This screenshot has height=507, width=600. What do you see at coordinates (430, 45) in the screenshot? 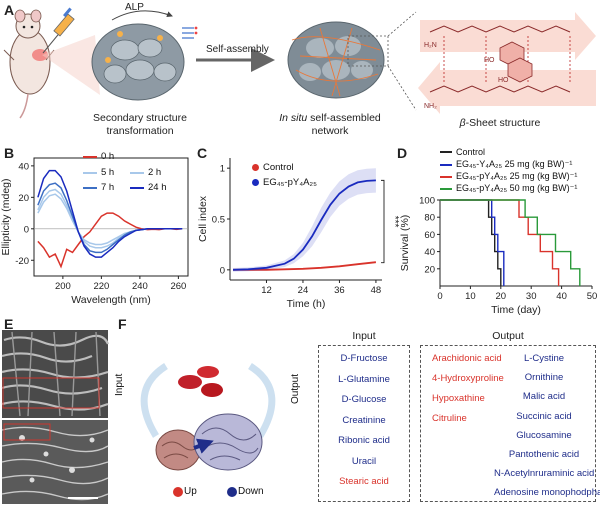
I see `chem-h2n: H₂N` at bounding box center [430, 45].